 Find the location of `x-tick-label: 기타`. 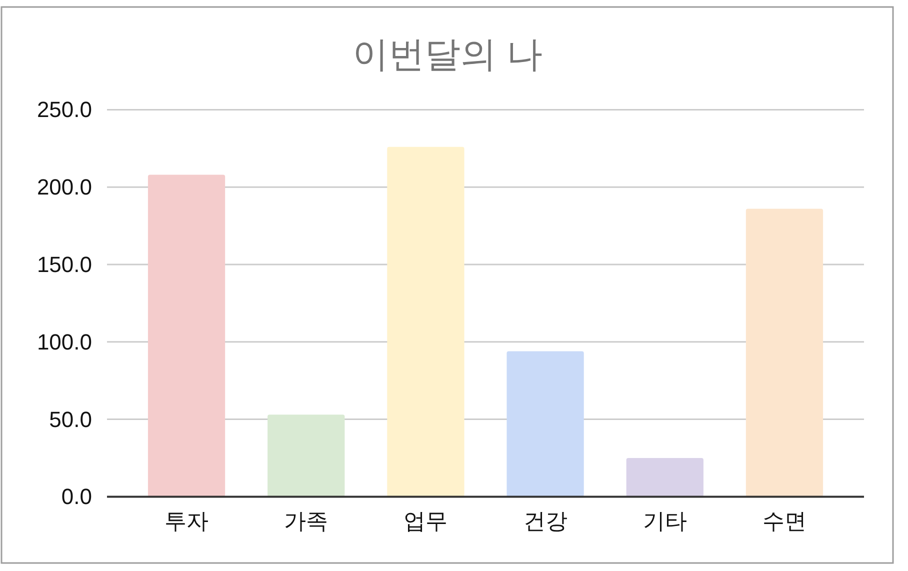

x-tick-label: 기타 is located at coordinates (664, 521).